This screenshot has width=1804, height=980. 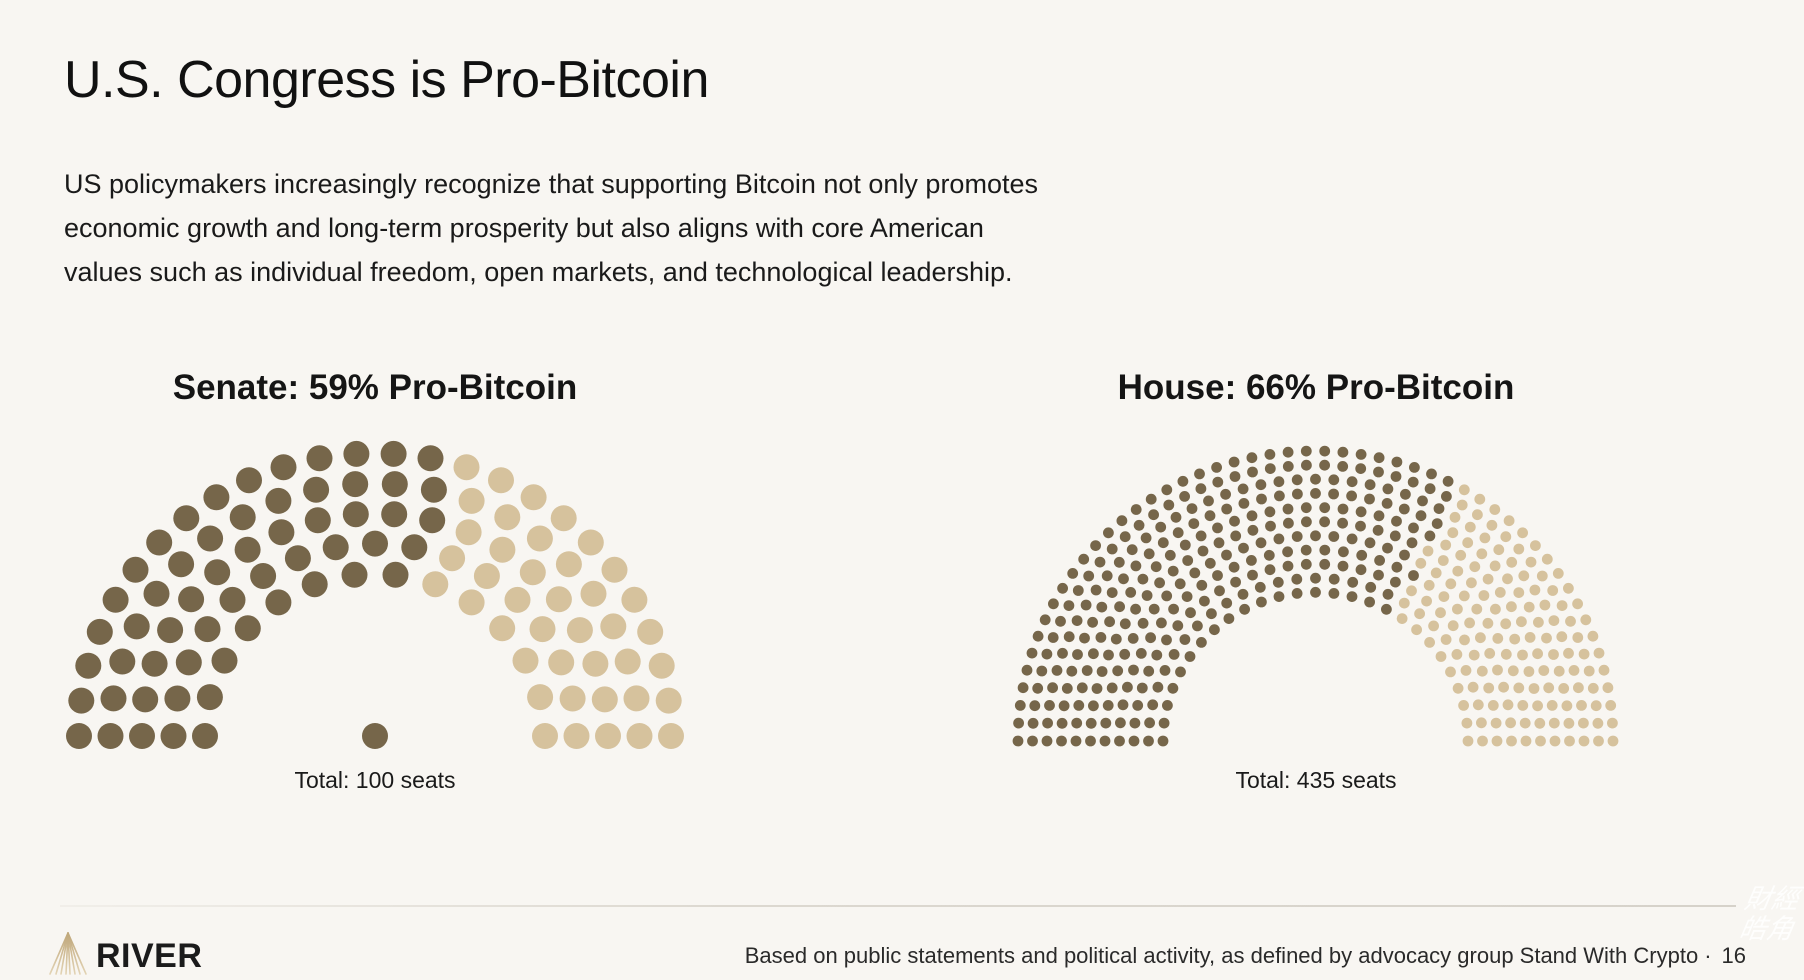 I want to click on river-logo-icon, so click(x=68, y=953).